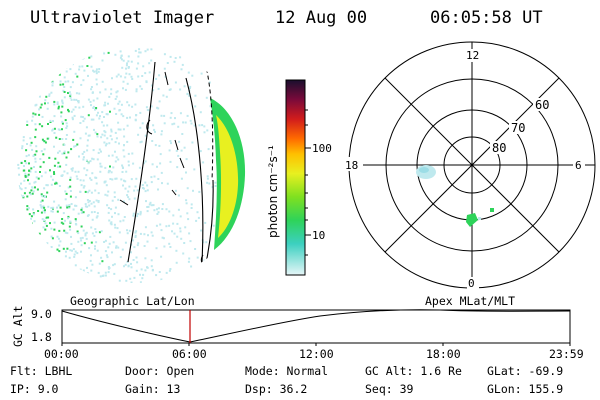 The image size is (600, 400). Describe the element at coordinates (295, 177) in the screenshot. I see `colorbar` at that location.